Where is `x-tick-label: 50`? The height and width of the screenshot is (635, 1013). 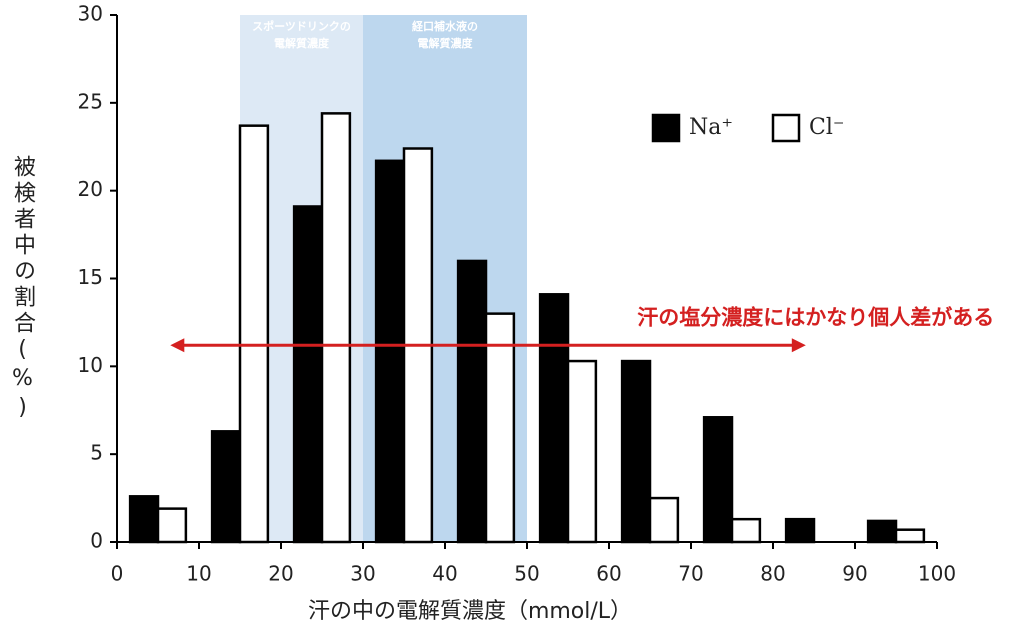
x-tick-label: 50 is located at coordinates (526, 574).